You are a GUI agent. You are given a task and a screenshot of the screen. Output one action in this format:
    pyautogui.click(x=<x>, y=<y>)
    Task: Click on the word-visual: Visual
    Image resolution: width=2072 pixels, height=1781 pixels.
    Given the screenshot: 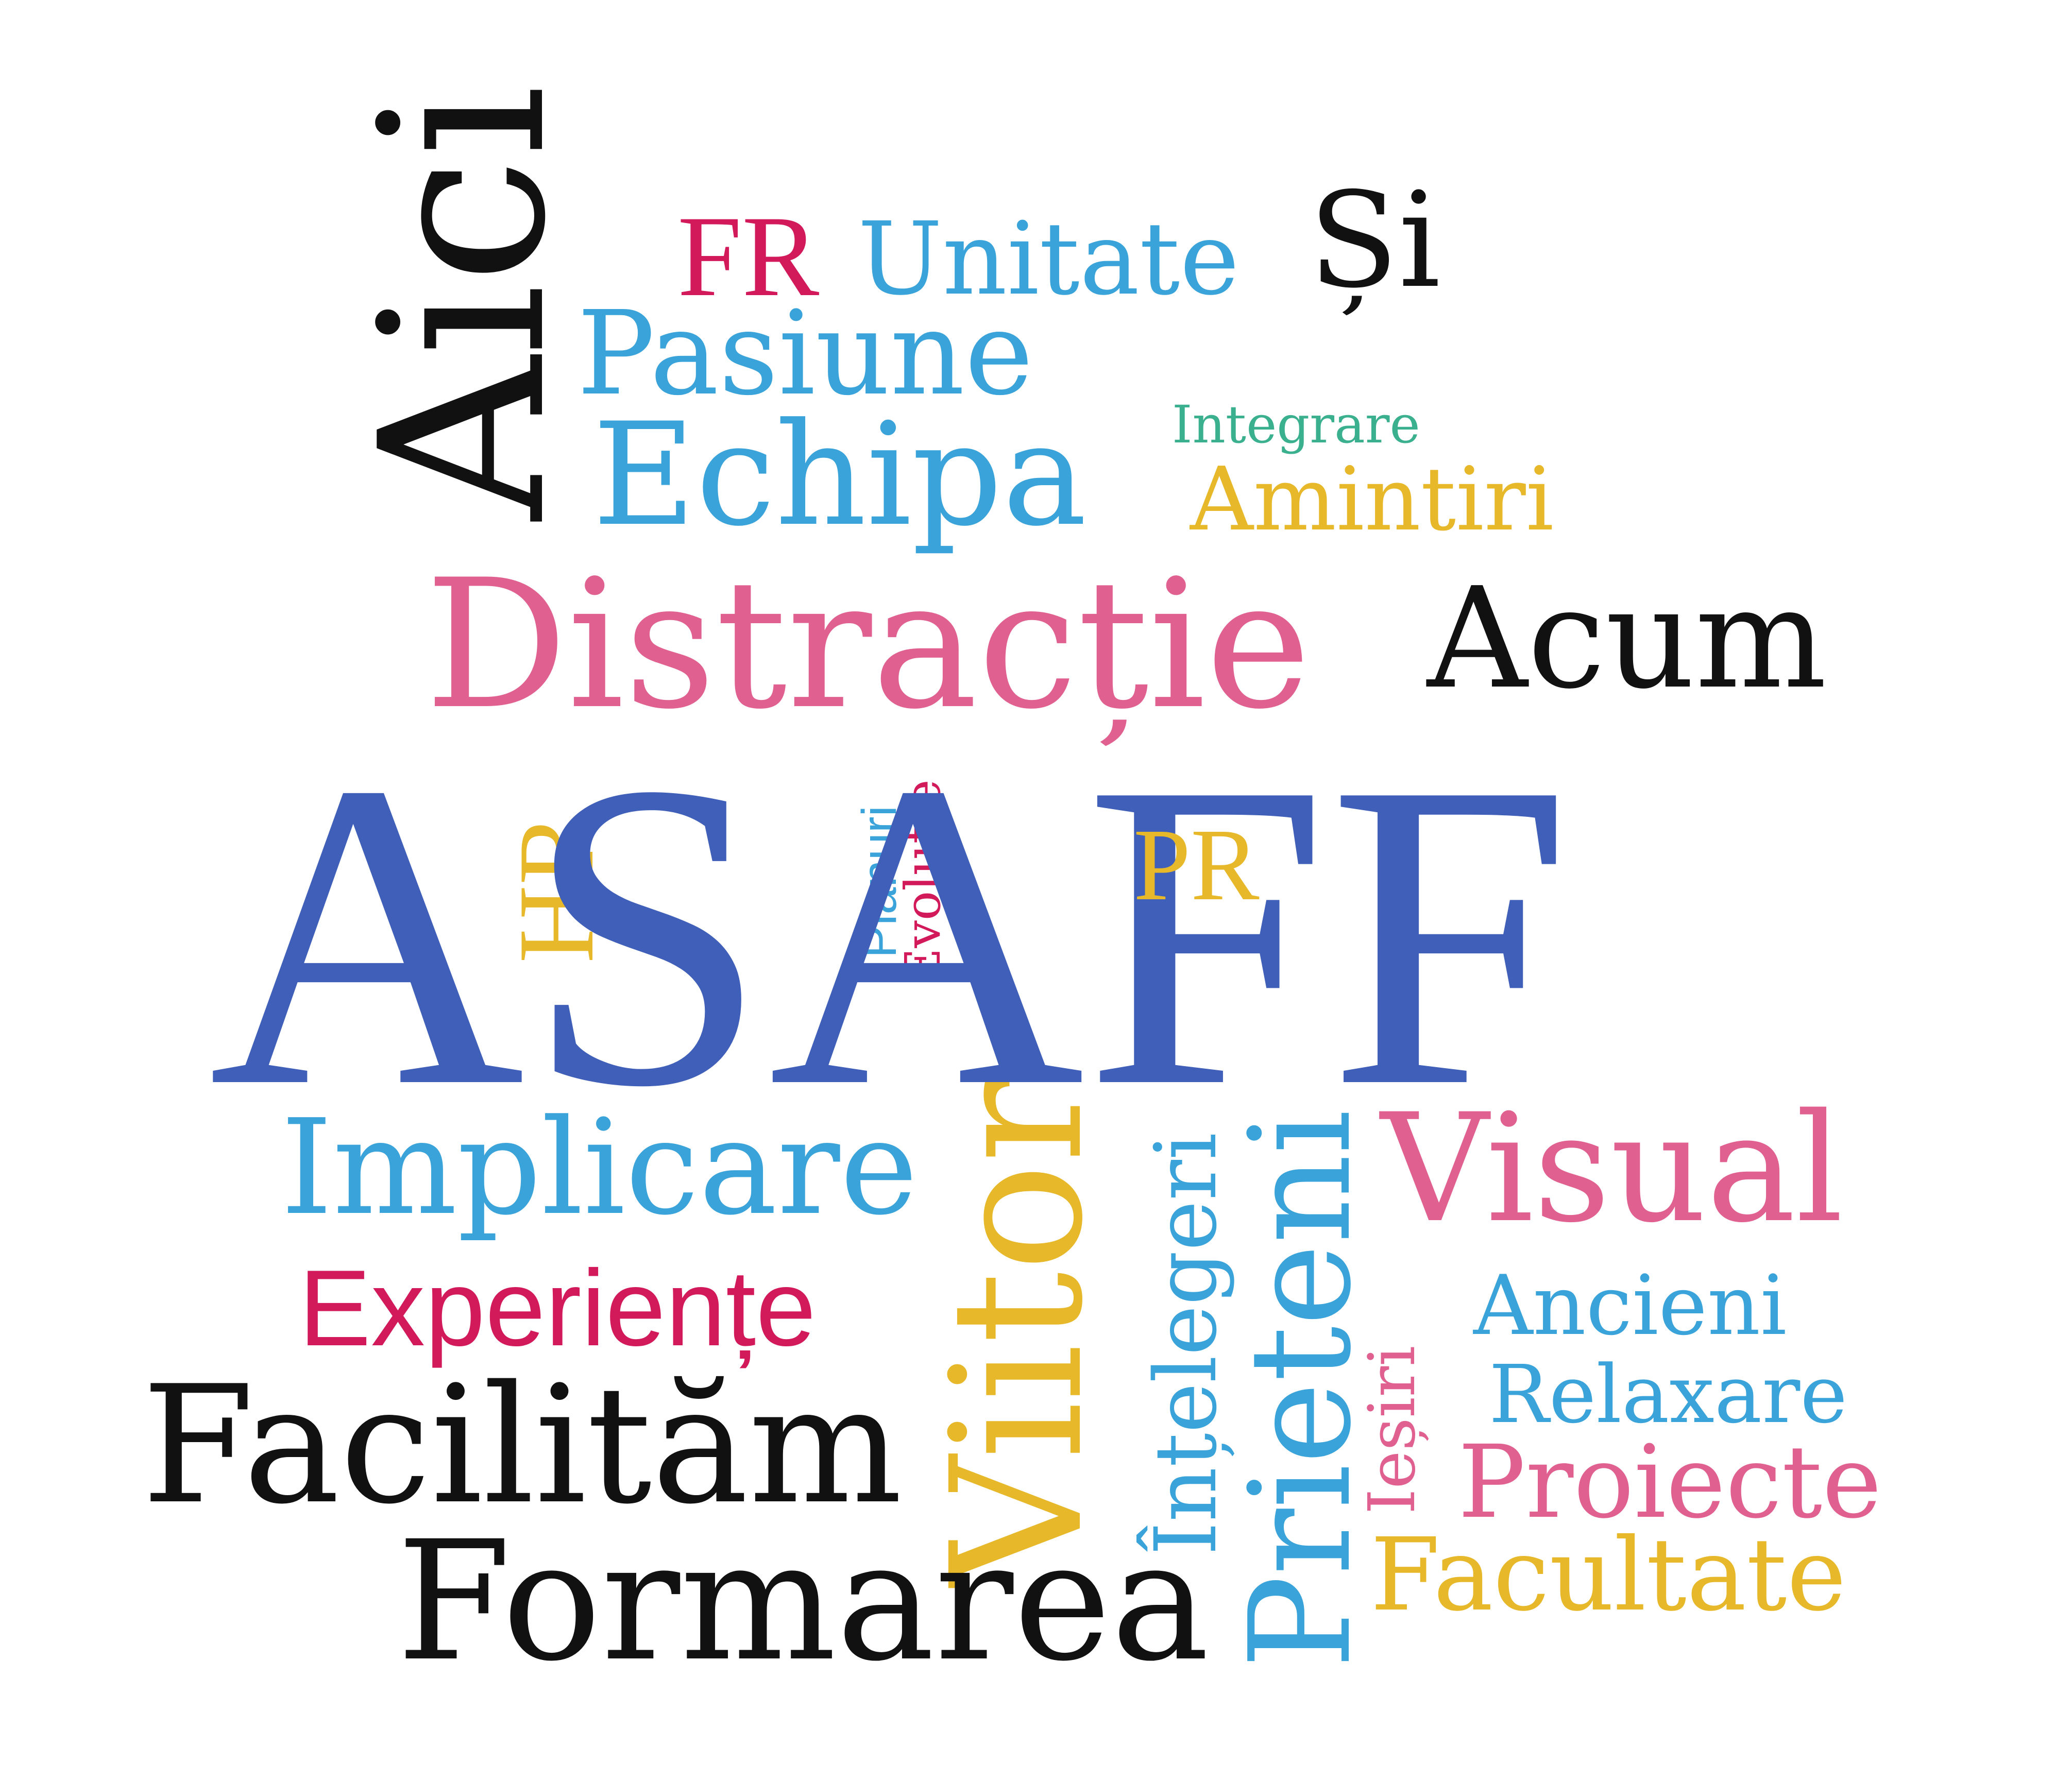 What is the action you would take?
    pyautogui.click(x=1612, y=1169)
    